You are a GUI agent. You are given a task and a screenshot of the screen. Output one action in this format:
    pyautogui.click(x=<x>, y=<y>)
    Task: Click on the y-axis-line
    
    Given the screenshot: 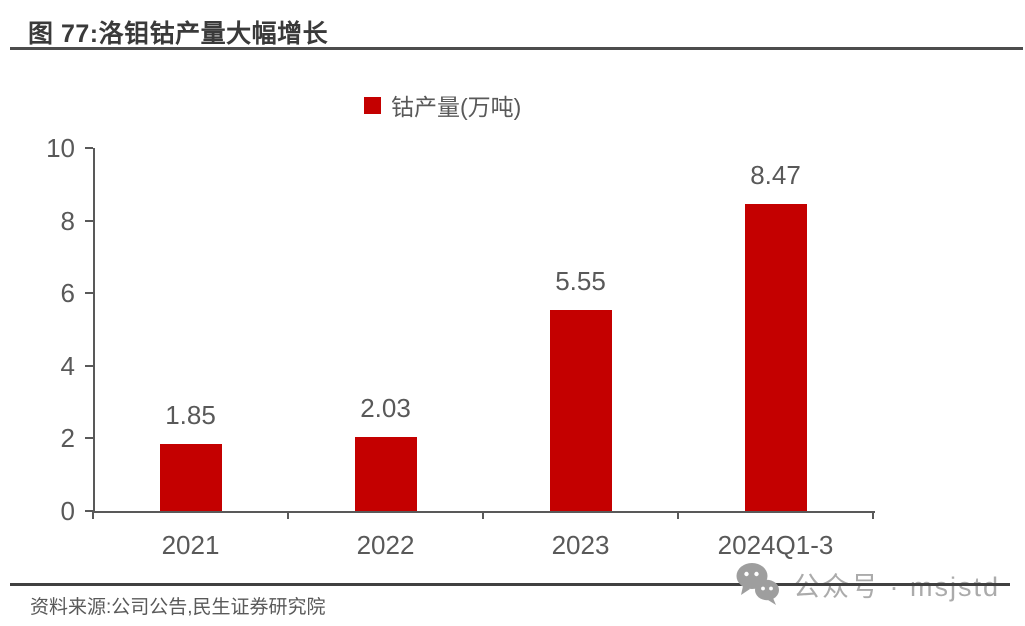 What is the action you would take?
    pyautogui.click(x=94, y=330)
    